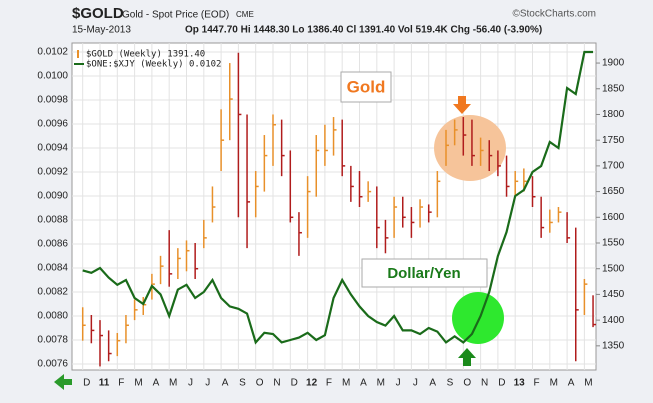 The height and width of the screenshot is (403, 653). I want to click on y2-tick-label: 1550, so click(613, 243).